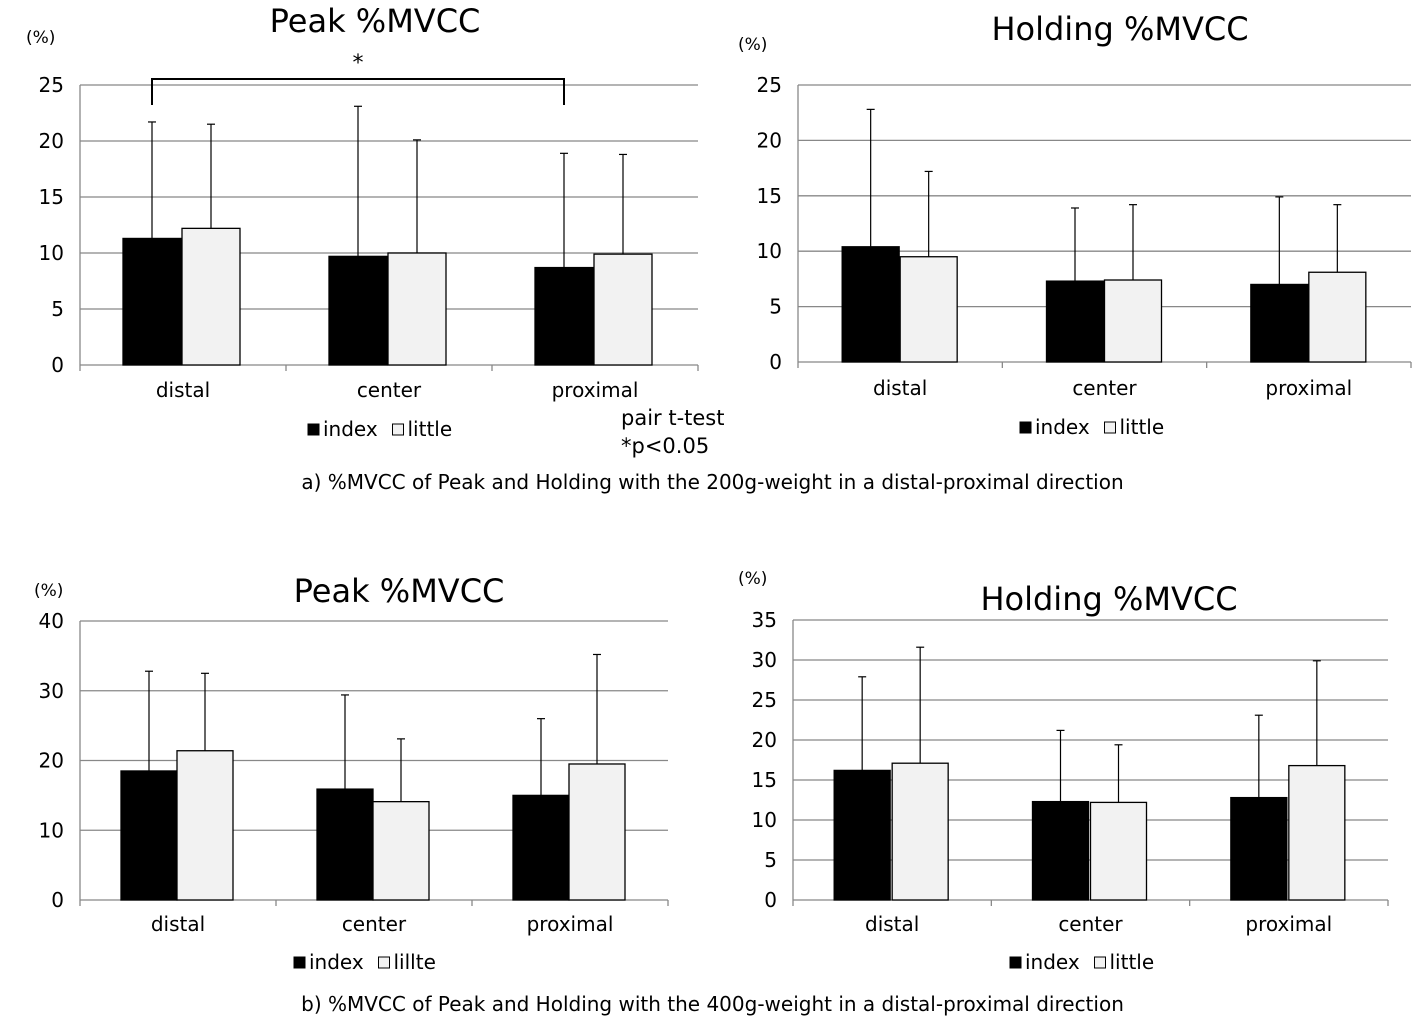 This screenshot has height=1030, width=1425. I want to click on bar-lillte-center, so click(401, 851).